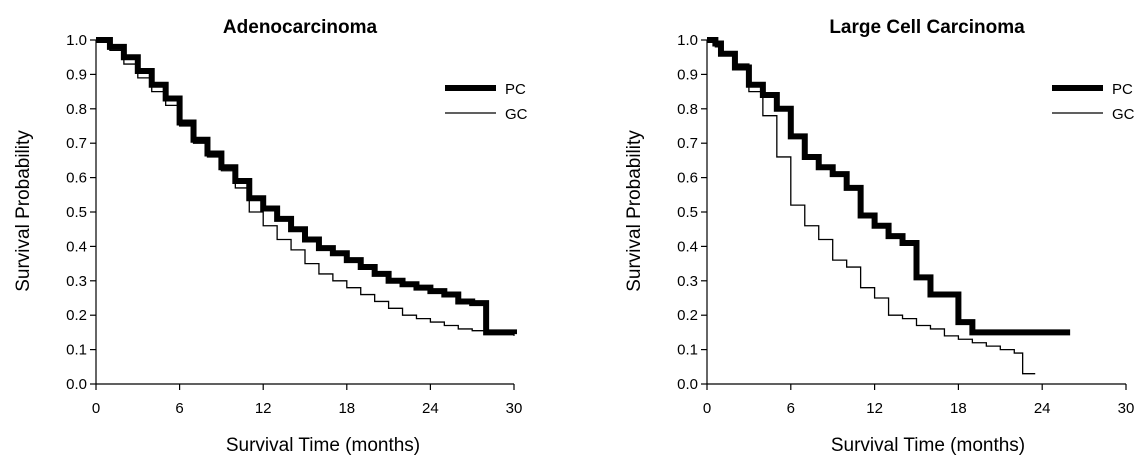 This screenshot has width=1146, height=455. What do you see at coordinates (927, 27) in the screenshot?
I see `chart-title: Large Cell Carcinoma` at bounding box center [927, 27].